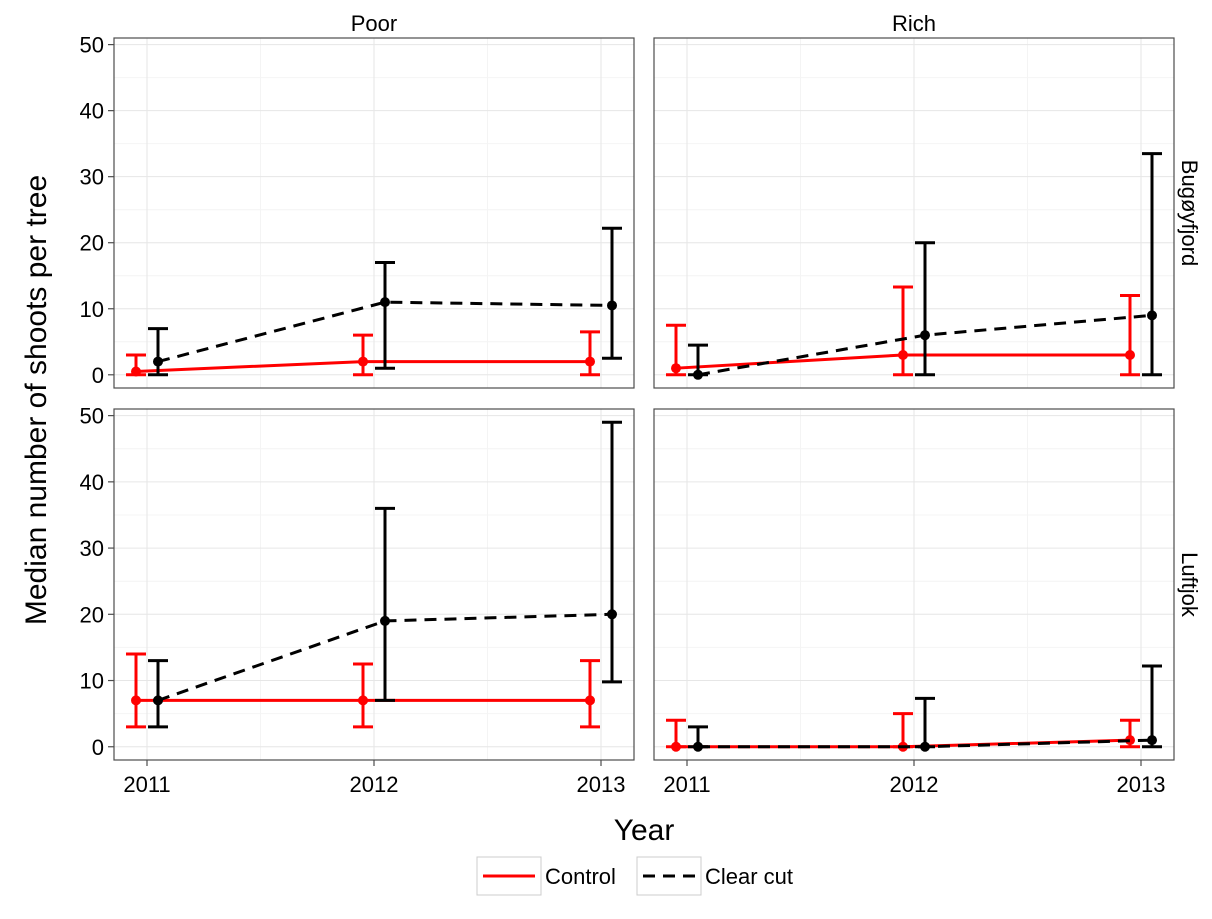 The image size is (1212, 919). What do you see at coordinates (374, 574) in the screenshot?
I see `series-group-Luftjok-Poor` at bounding box center [374, 574].